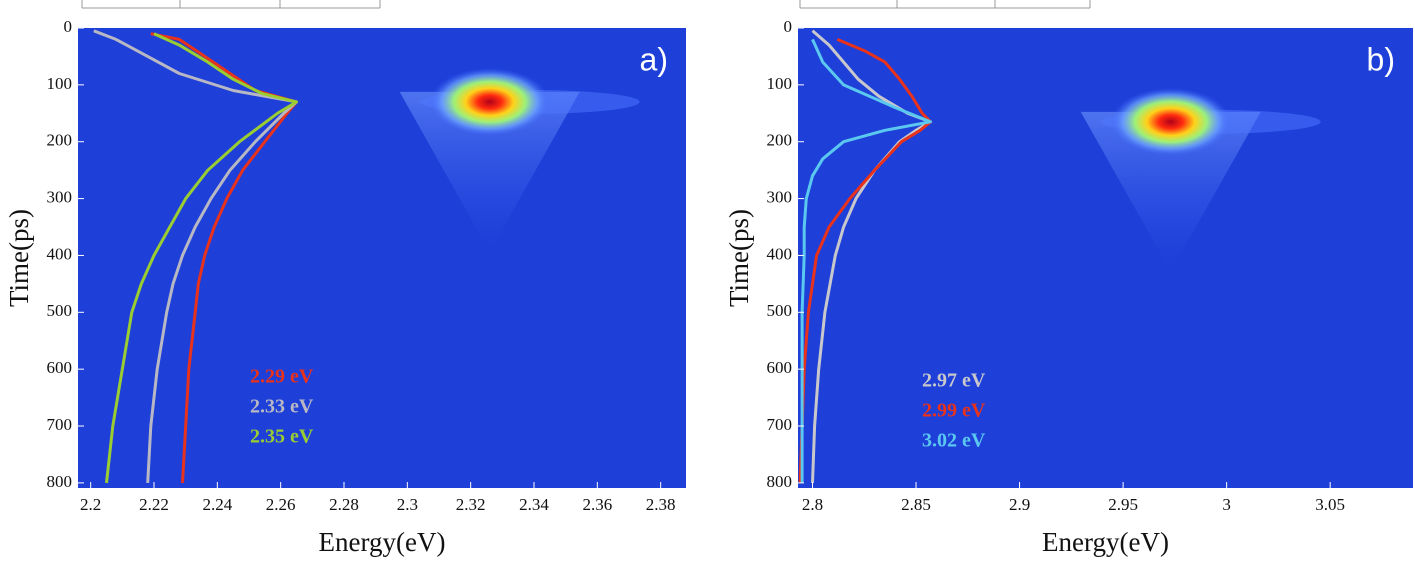 The image size is (1415, 563). I want to click on x-tick-label: 2.95, so click(1123, 504).